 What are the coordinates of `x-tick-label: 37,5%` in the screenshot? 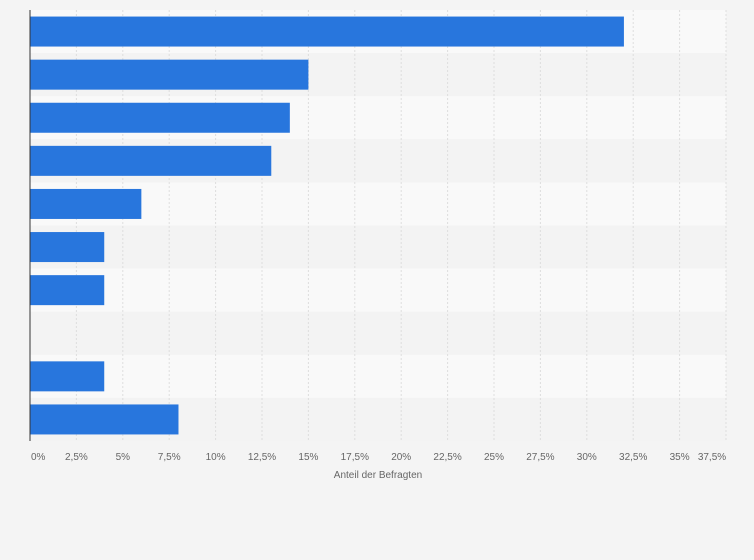 It's located at (712, 457).